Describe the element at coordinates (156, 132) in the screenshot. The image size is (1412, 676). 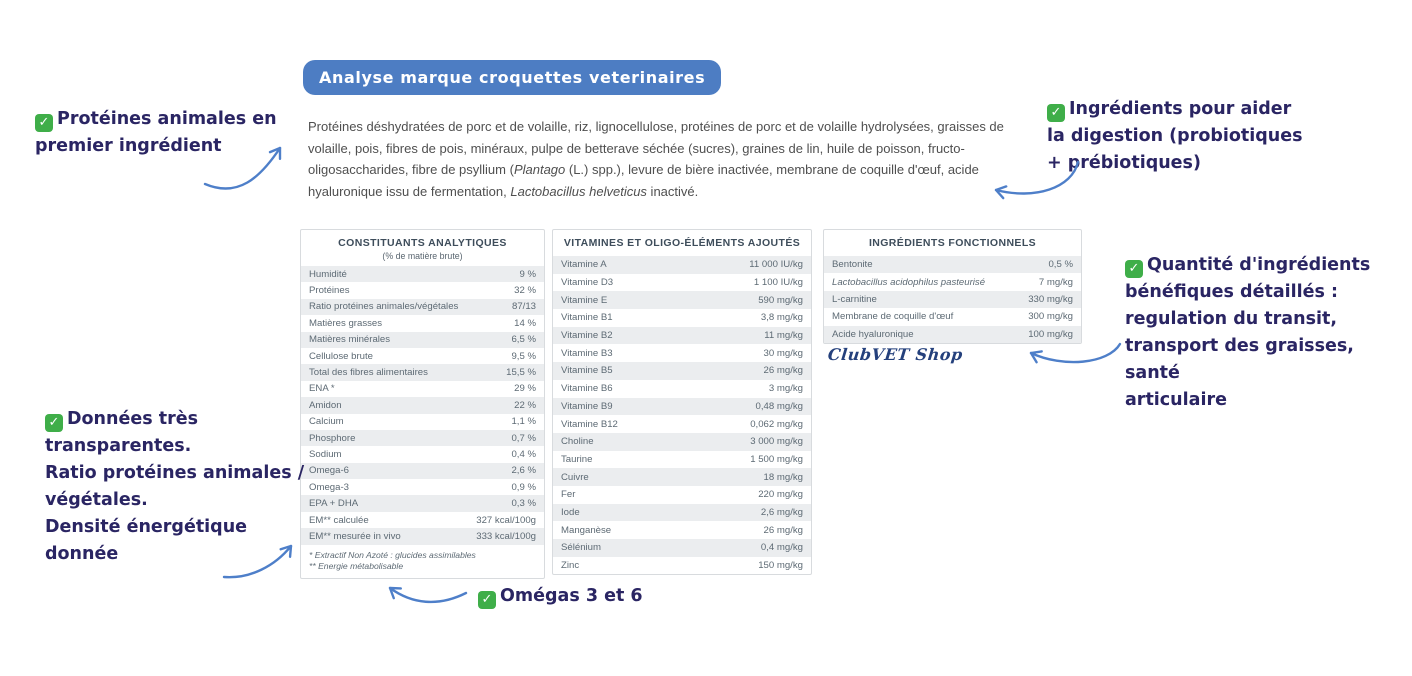
I see `annotation-text: Protéines animales en premier ingrédient` at that location.